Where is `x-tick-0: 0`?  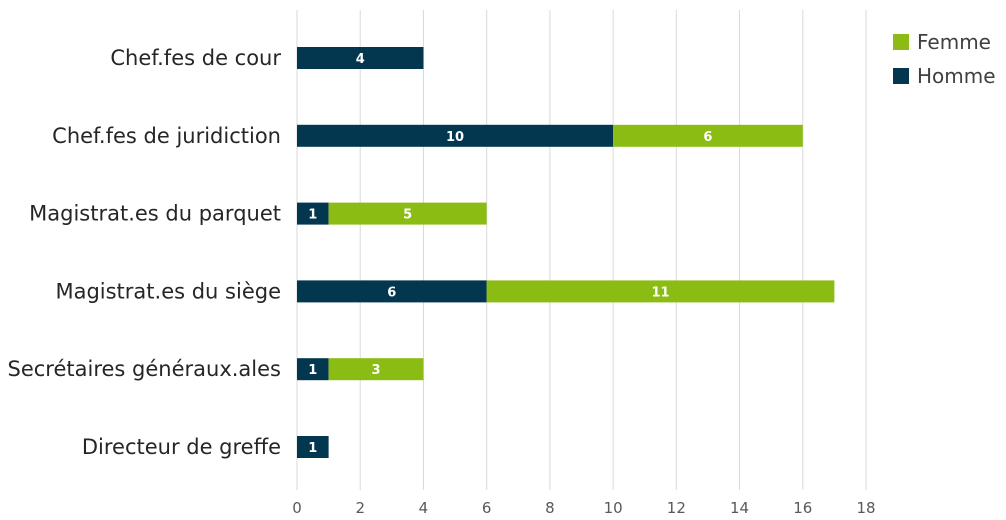
x-tick-0: 0 is located at coordinates (297, 508).